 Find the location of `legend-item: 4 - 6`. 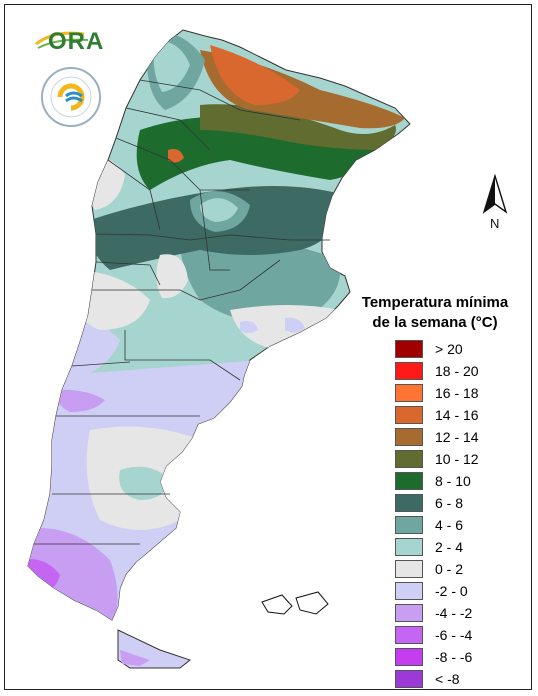

legend-item: 4 - 6 is located at coordinates (437, 525).